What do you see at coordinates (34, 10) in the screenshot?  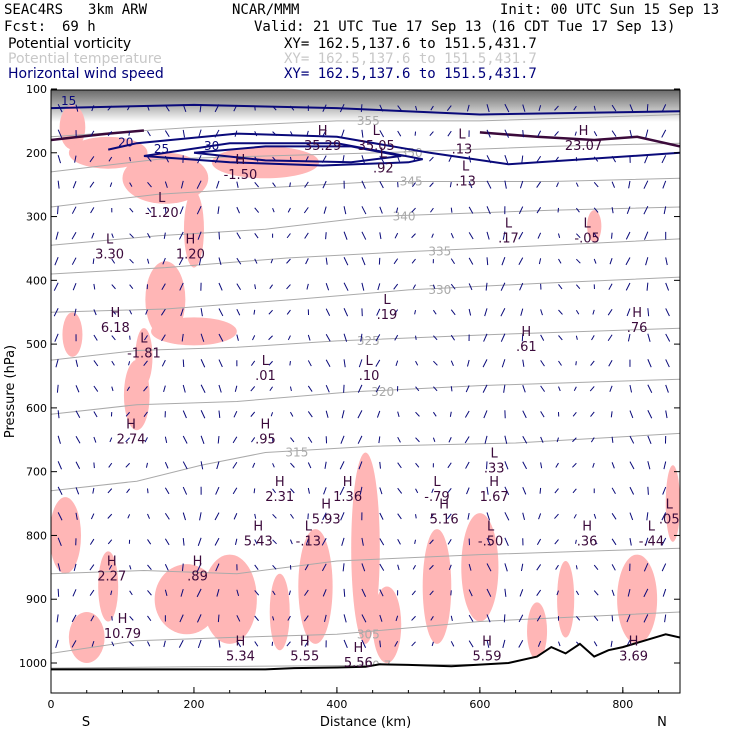 I see `header-project: SEAC4RS` at bounding box center [34, 10].